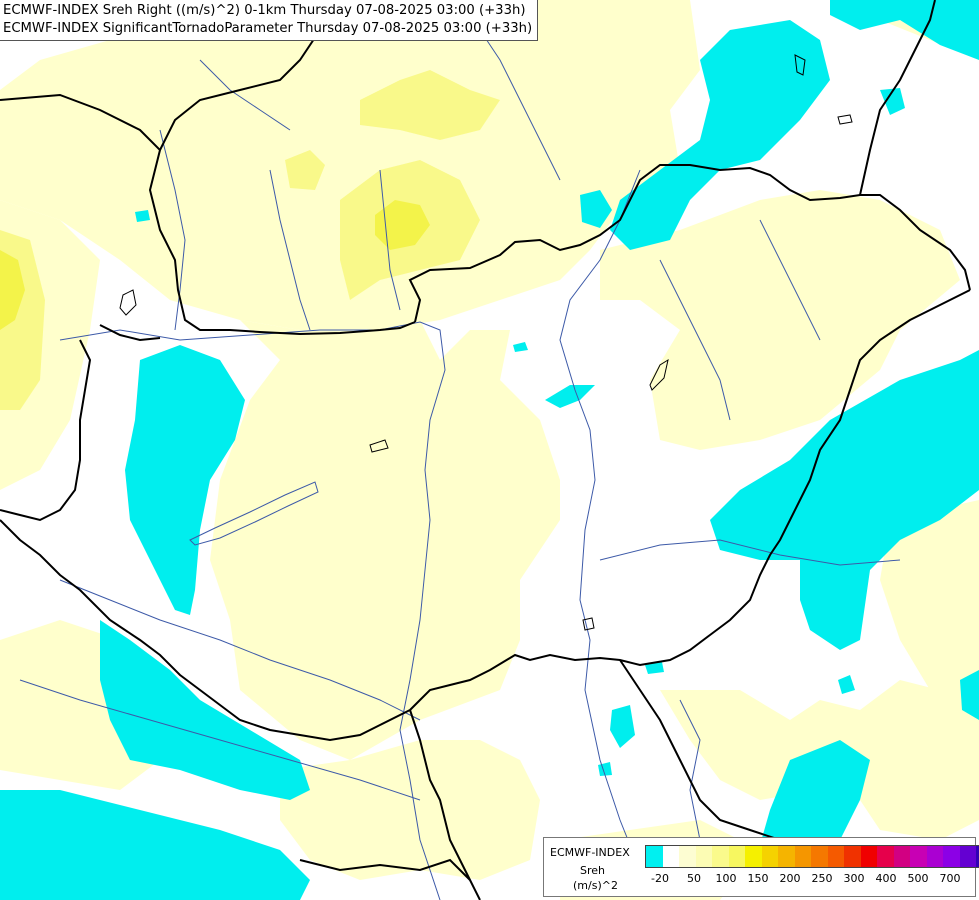 This screenshot has width=979, height=900. Describe the element at coordinates (130, 333) in the screenshot. I see `border-west-edge` at that location.